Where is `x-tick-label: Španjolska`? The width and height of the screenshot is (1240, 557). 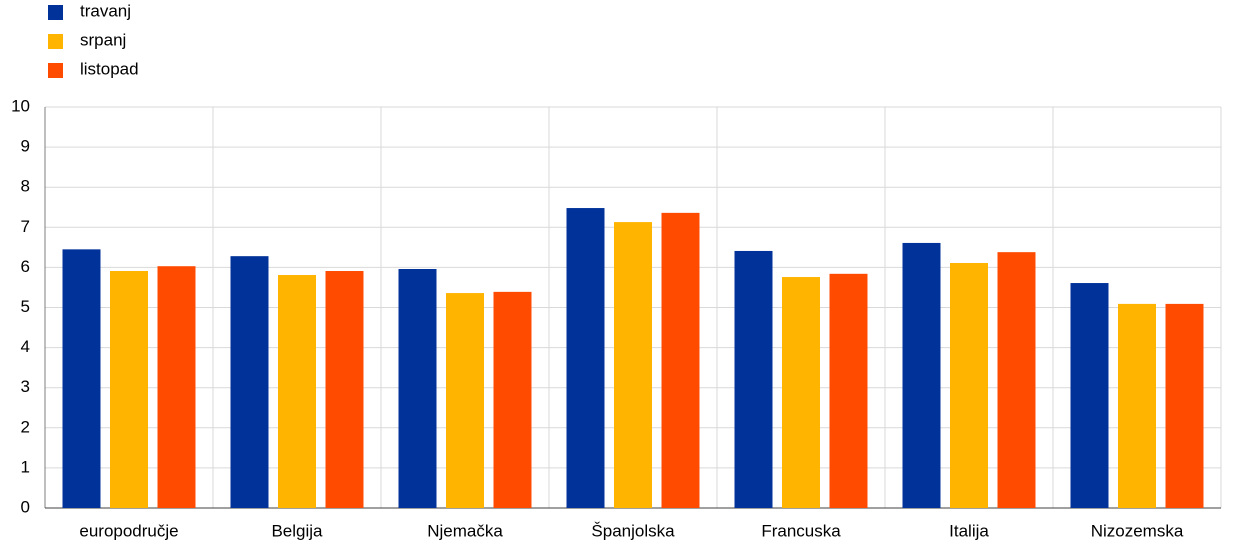
x-tick-label: Španjolska is located at coordinates (633, 530).